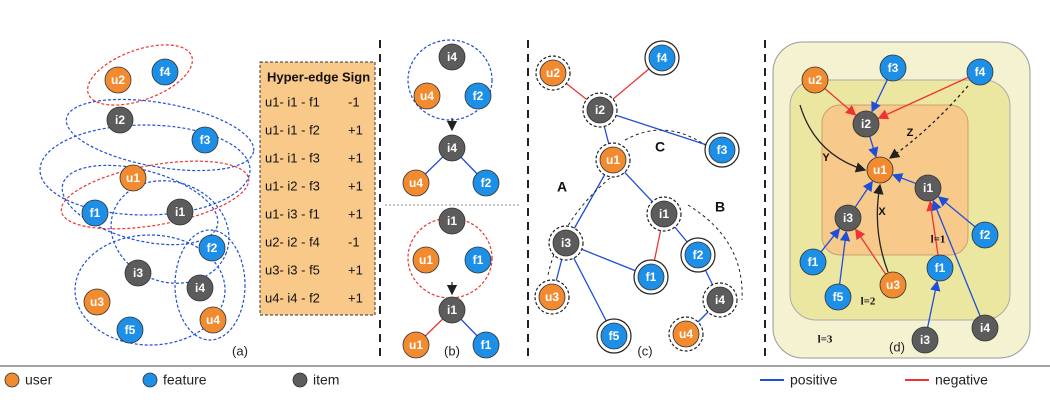 The height and width of the screenshot is (415, 1050). I want to click on caption: (b), so click(452, 350).